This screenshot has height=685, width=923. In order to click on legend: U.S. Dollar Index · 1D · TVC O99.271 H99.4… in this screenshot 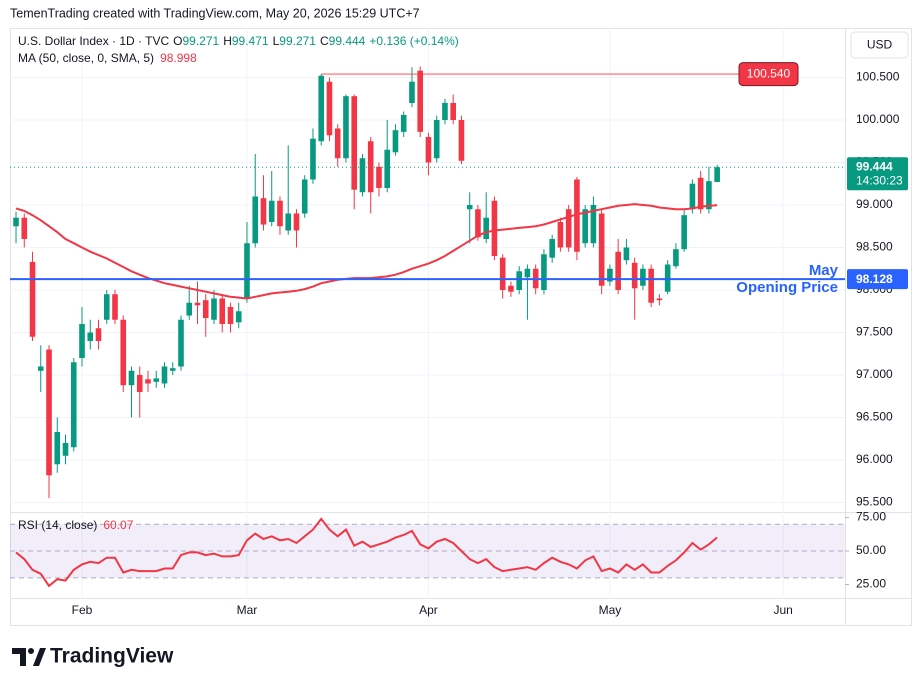, I will do `click(238, 41)`.